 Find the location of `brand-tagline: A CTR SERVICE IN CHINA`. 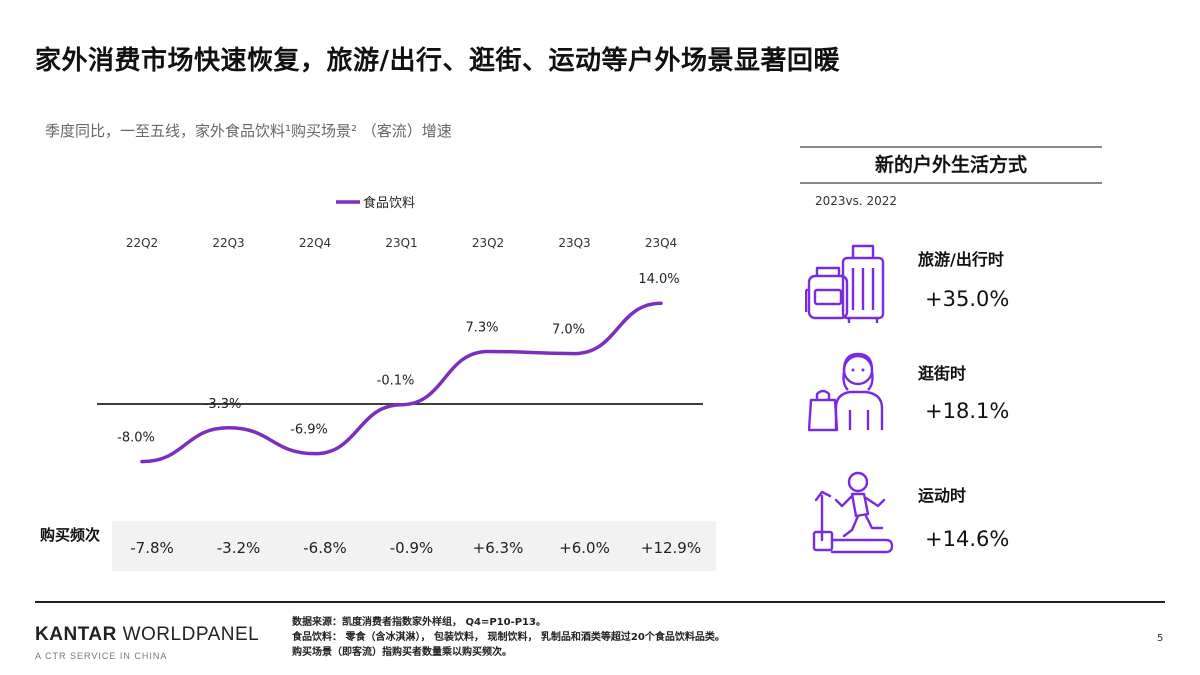

brand-tagline: A CTR SERVICE IN CHINA is located at coordinates (101, 656).